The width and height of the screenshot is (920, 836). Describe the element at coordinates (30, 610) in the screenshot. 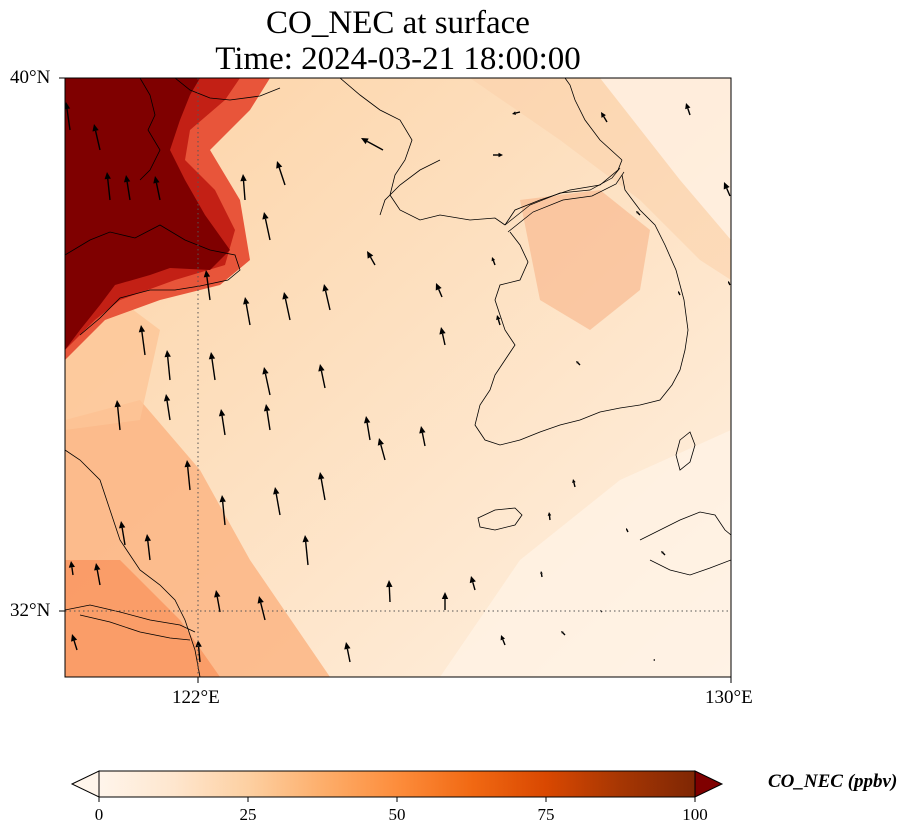

I see `lat-label-32: 32°N` at that location.